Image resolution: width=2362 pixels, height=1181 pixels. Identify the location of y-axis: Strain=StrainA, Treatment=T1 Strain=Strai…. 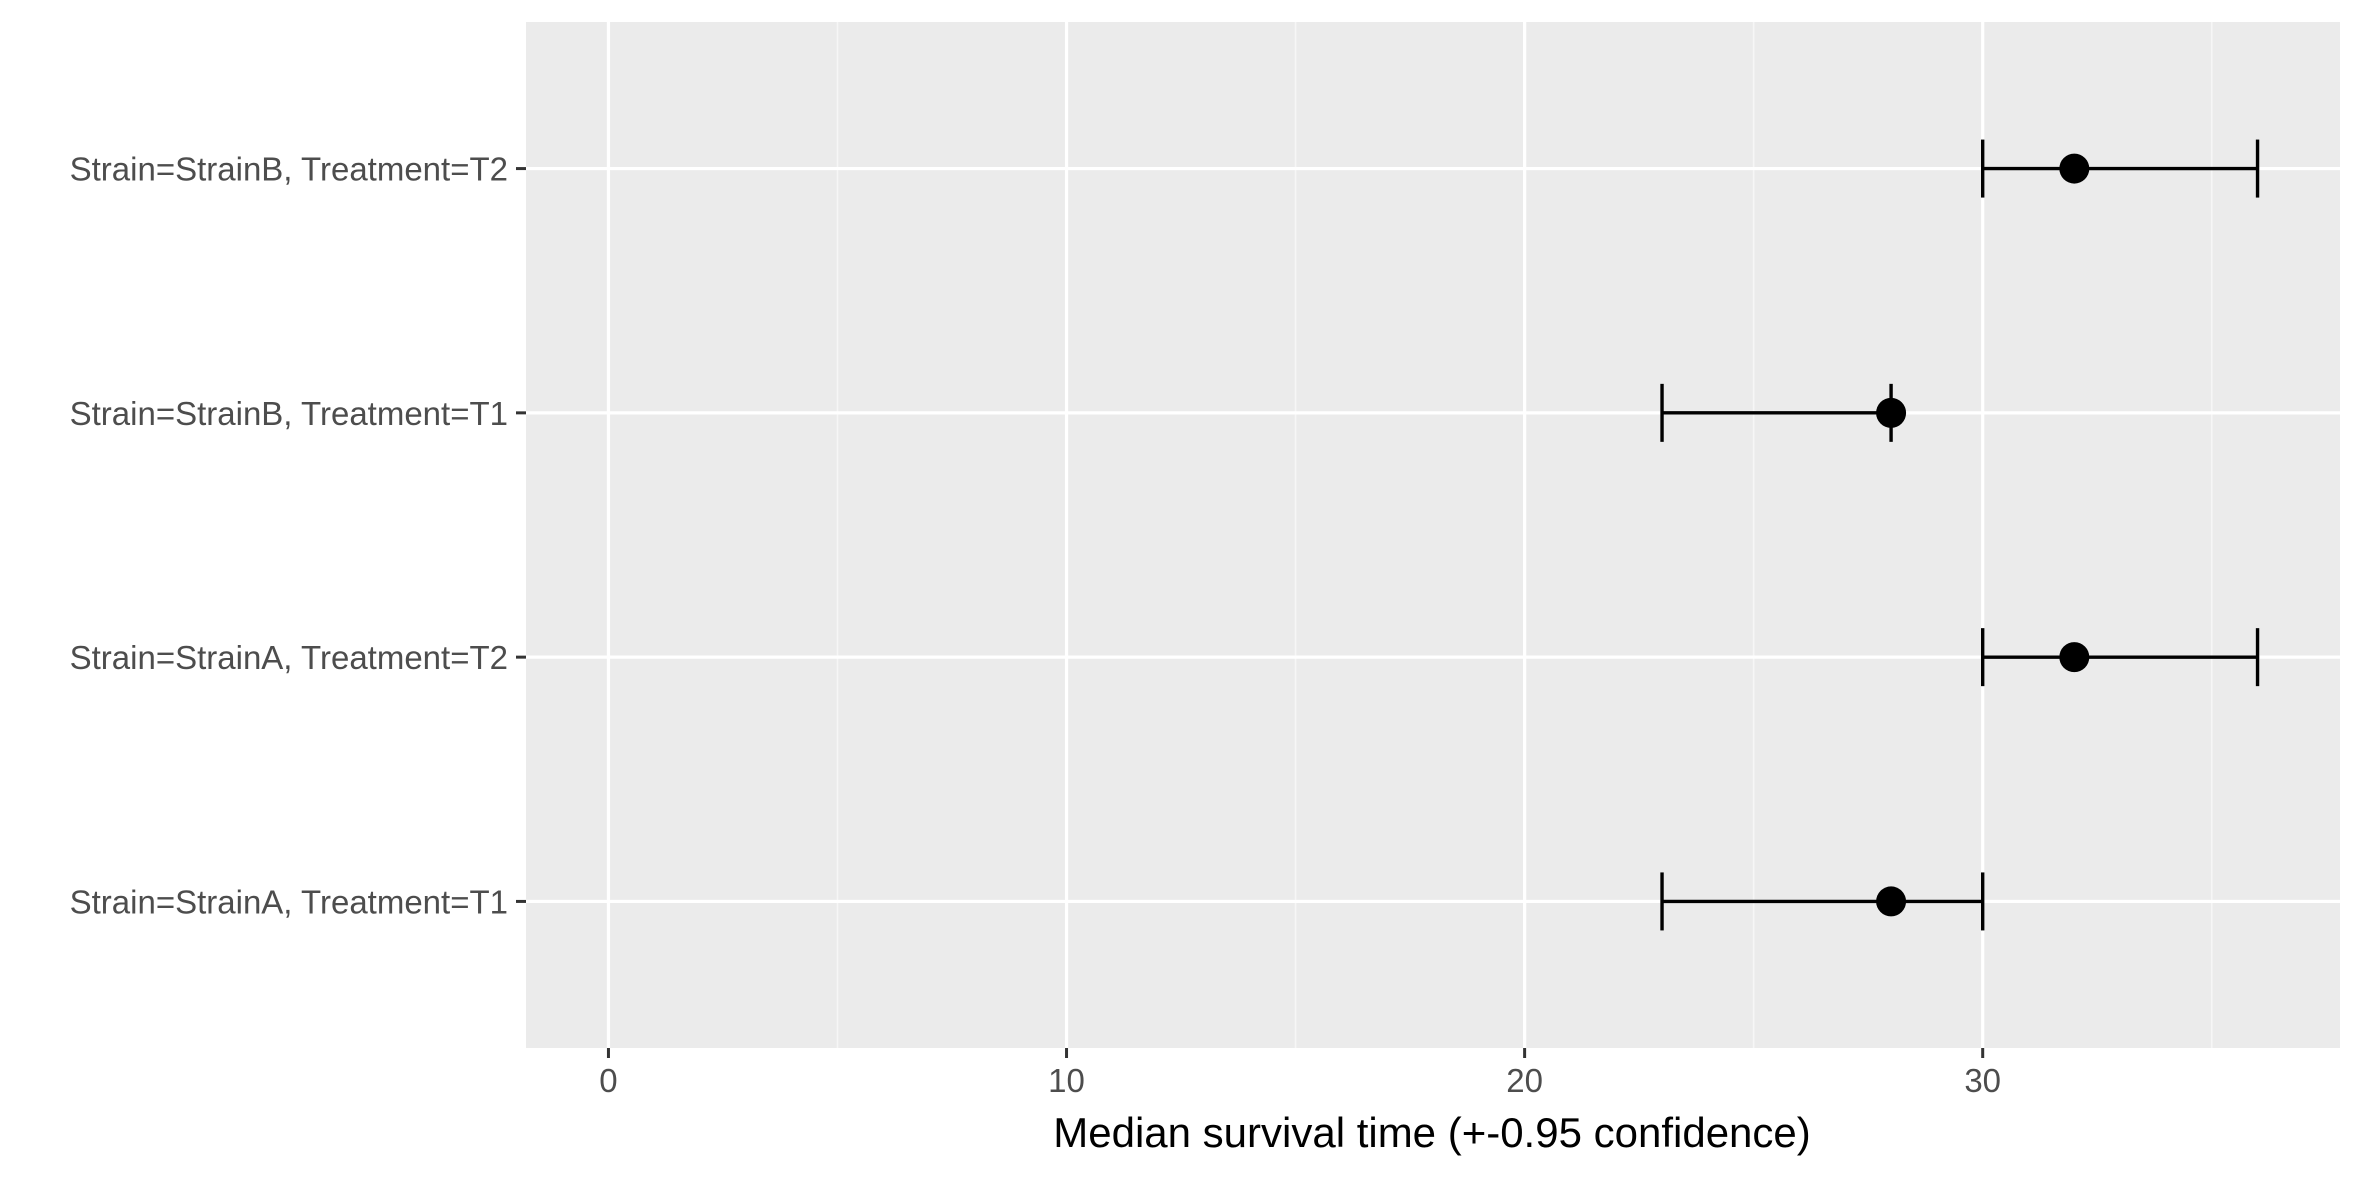
(298, 535).